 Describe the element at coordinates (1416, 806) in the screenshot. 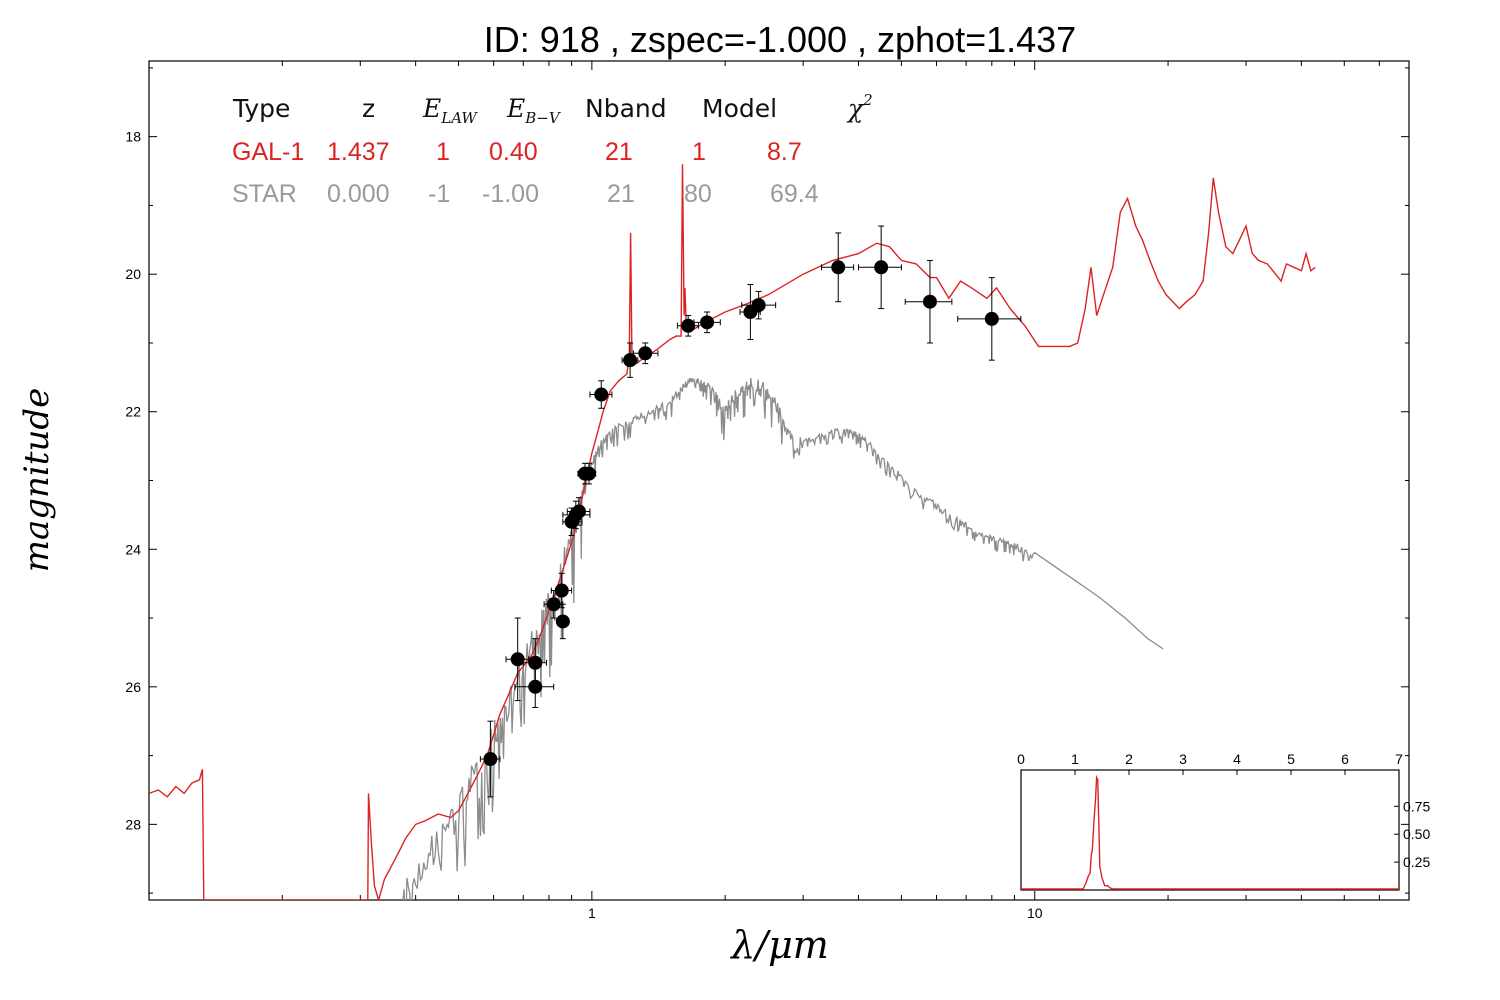

I see `inset-y-tick-label: 0.75` at that location.